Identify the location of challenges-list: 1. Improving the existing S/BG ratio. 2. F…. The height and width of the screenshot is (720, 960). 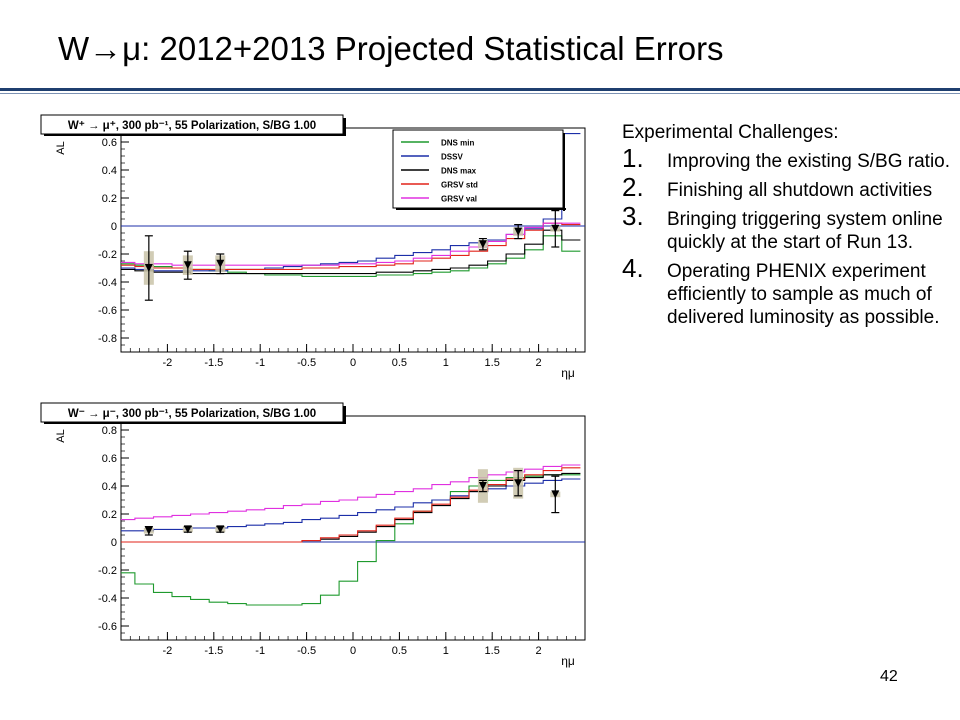
(789, 236).